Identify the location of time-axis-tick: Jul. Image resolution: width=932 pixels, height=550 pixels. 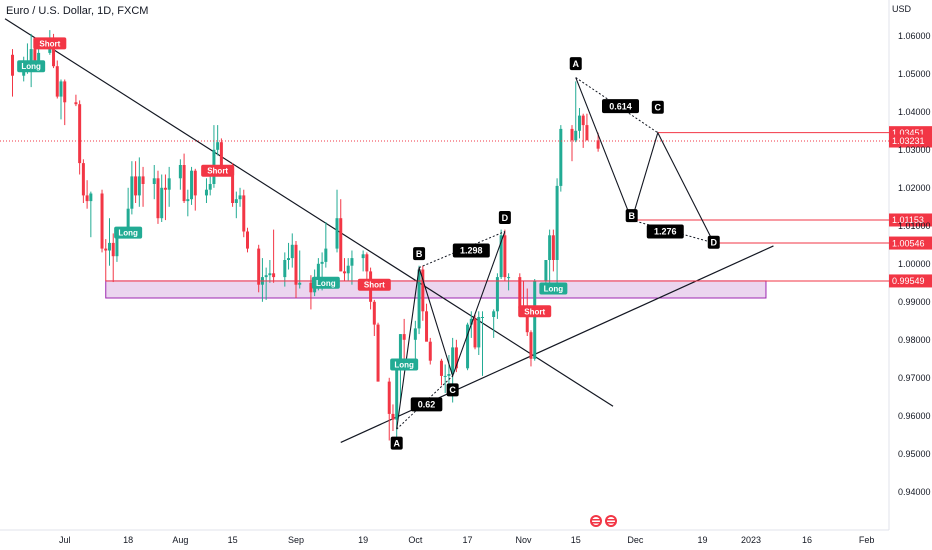
(65, 540).